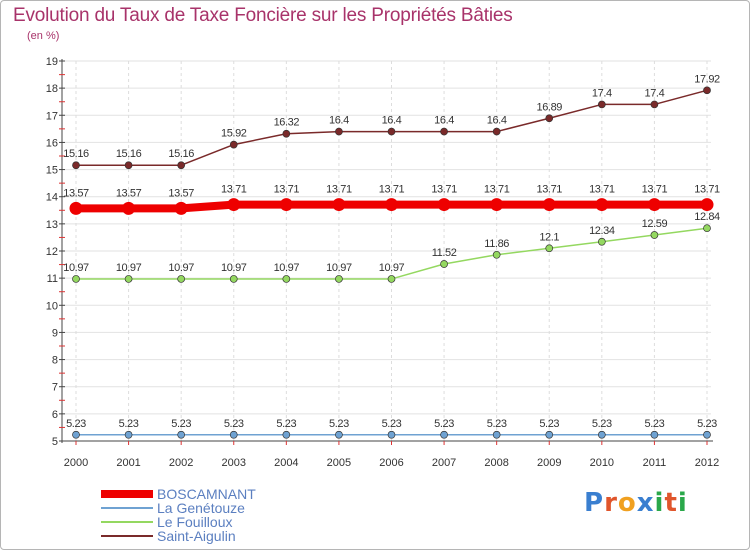 The image size is (750, 550). Describe the element at coordinates (391, 131) in the screenshot. I see `data-point-saint-aigulin-2006` at that location.